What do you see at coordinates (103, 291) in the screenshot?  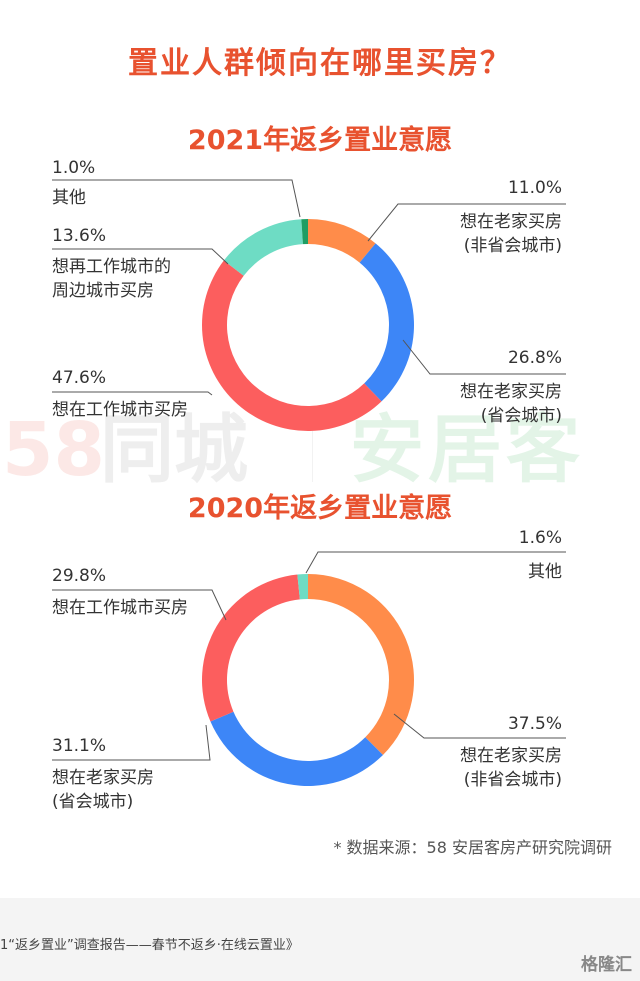 I see `label-2021-surrounding-line2: 周边城市买房` at bounding box center [103, 291].